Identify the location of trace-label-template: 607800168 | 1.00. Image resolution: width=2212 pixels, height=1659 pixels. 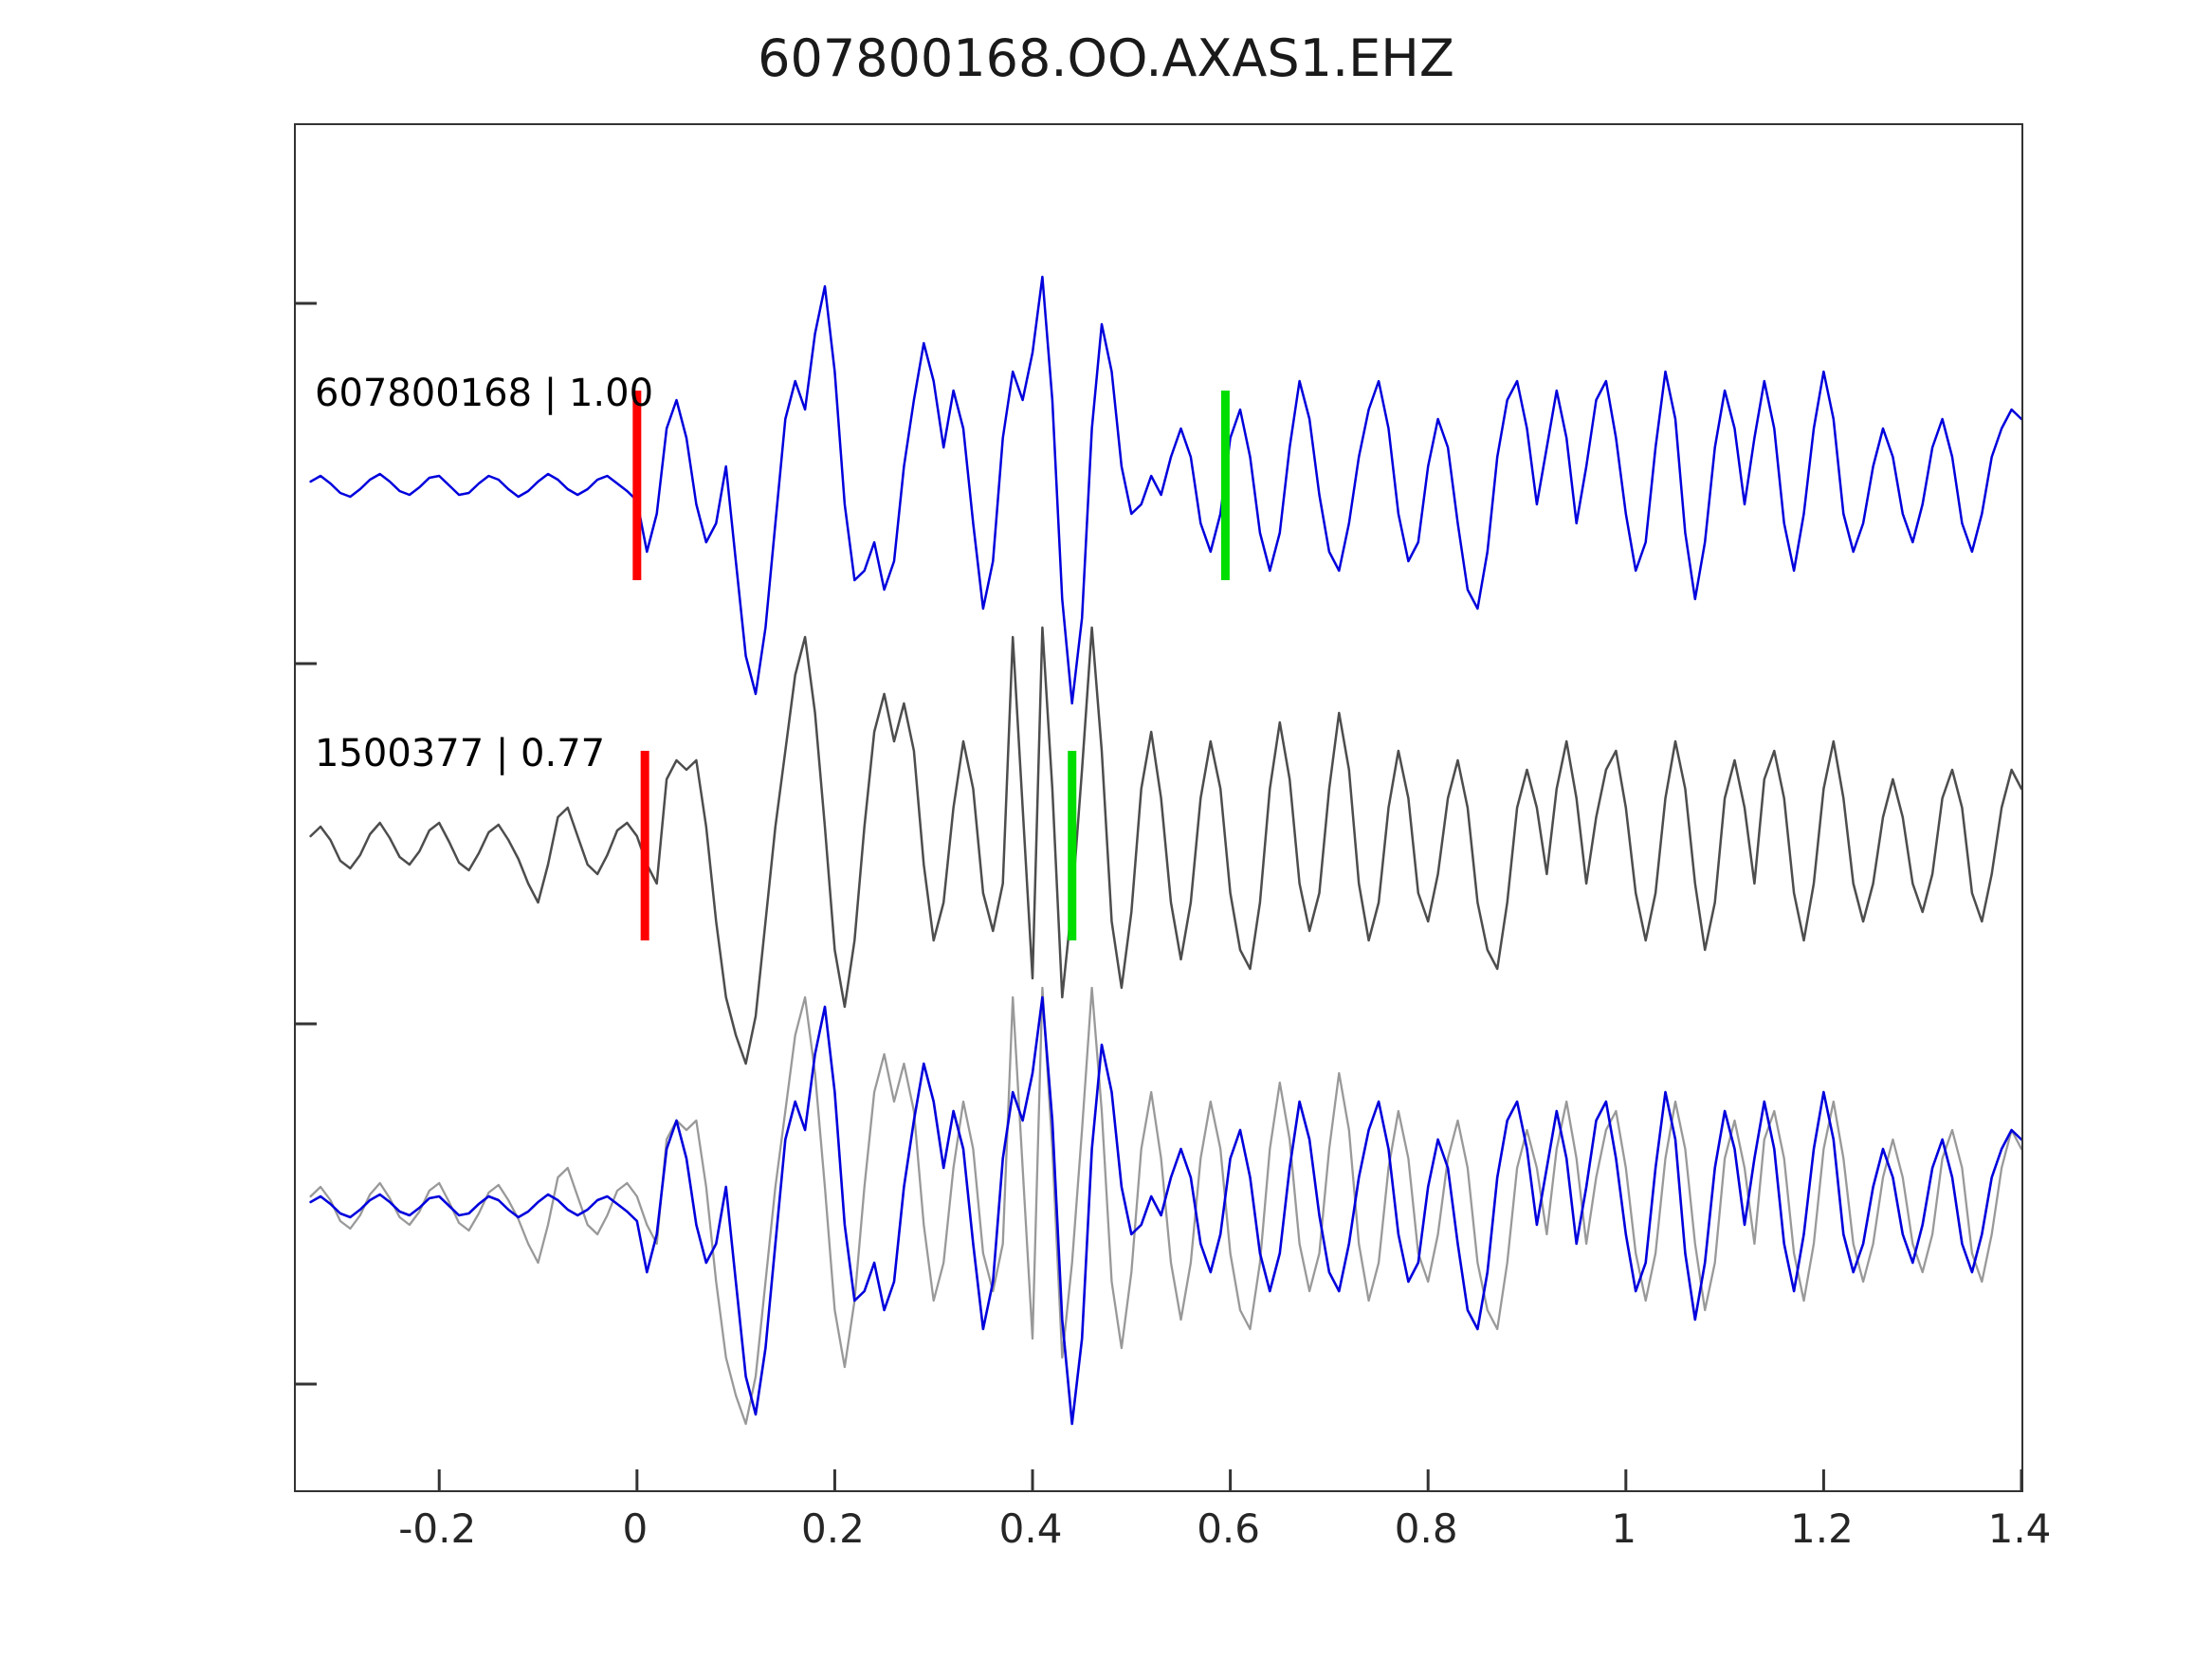
(484, 393).